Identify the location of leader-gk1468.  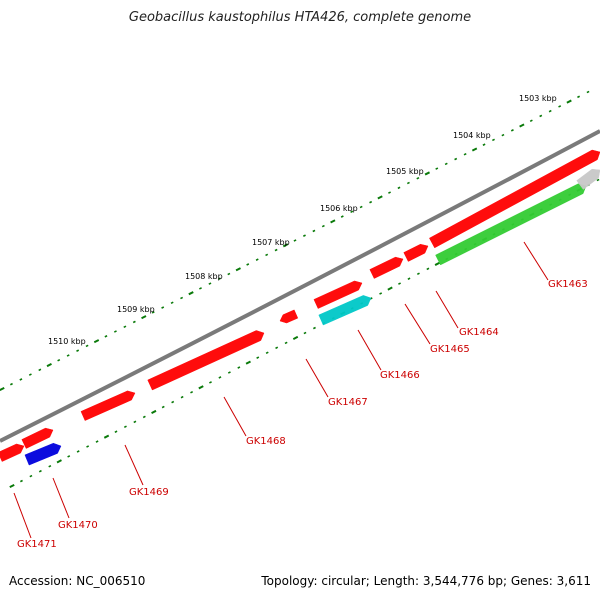
(235, 416).